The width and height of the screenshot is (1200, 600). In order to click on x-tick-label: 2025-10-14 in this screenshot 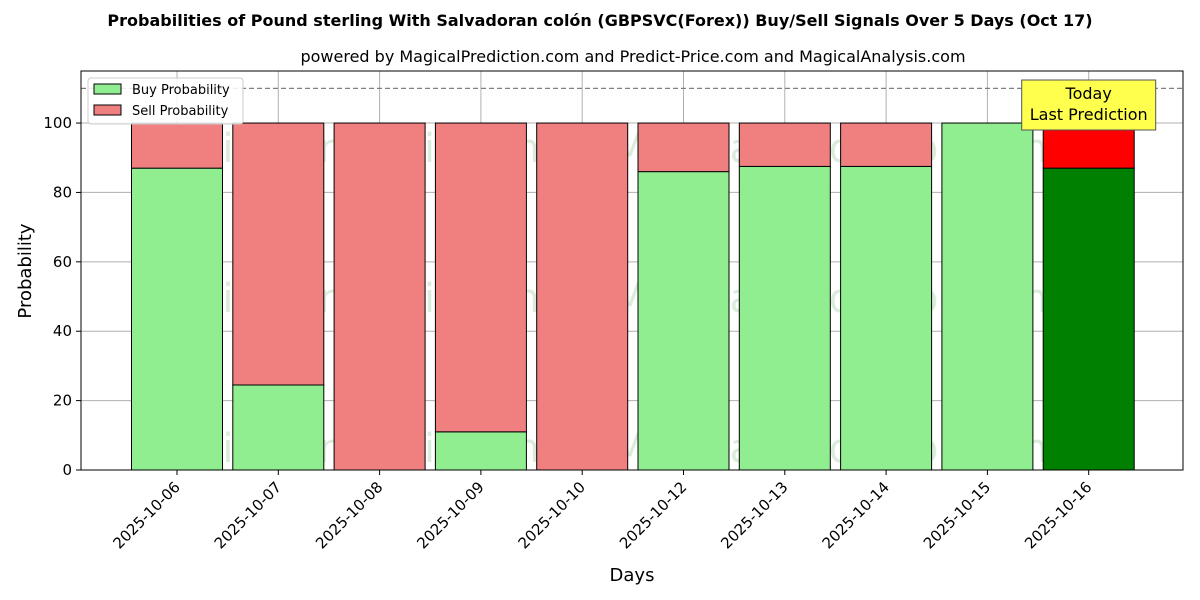, I will do `click(856, 515)`.